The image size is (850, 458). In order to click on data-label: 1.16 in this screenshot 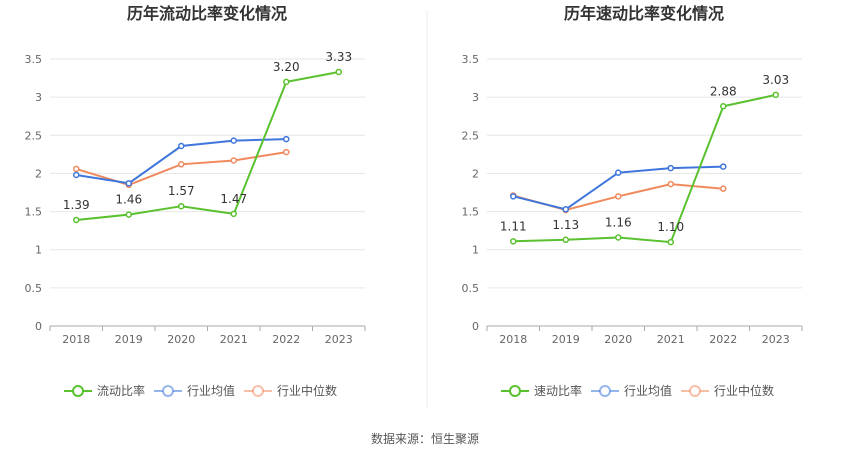, I will do `click(618, 223)`.